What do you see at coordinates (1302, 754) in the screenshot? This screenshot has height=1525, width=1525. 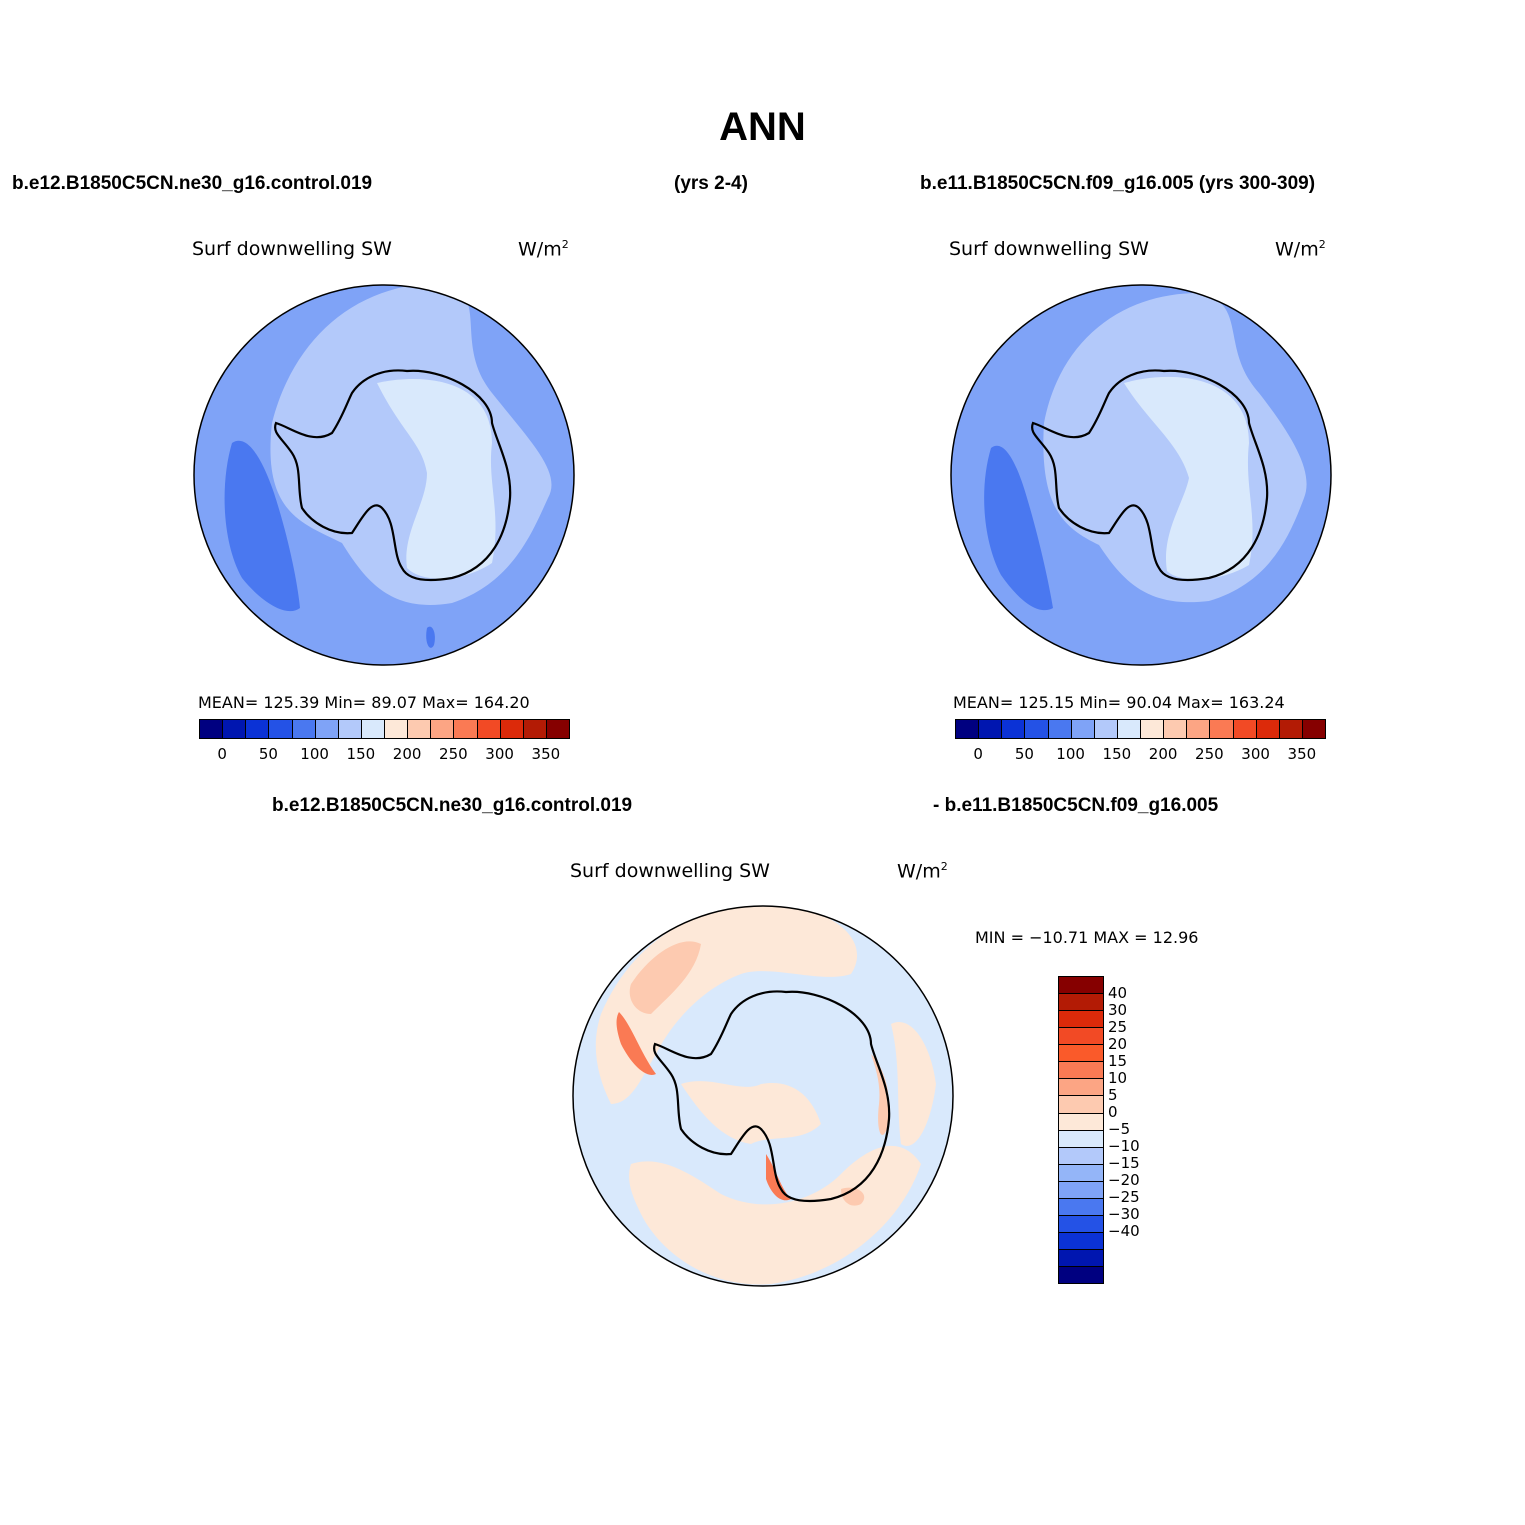 I see `panel2-colorbar-tick-label: 350` at bounding box center [1302, 754].